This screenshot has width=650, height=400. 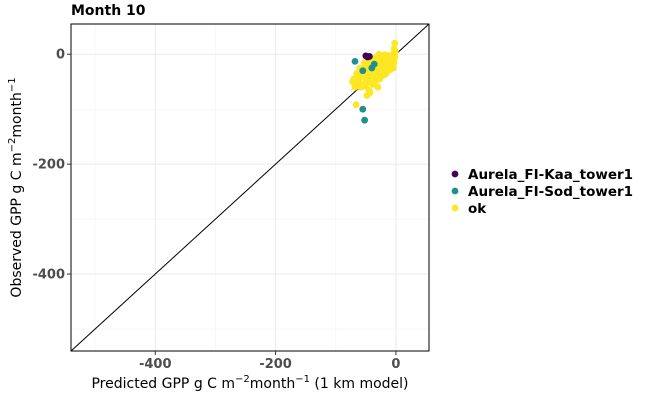 I want to click on y-axis-title-sup2: −1, so click(x=12, y=84).